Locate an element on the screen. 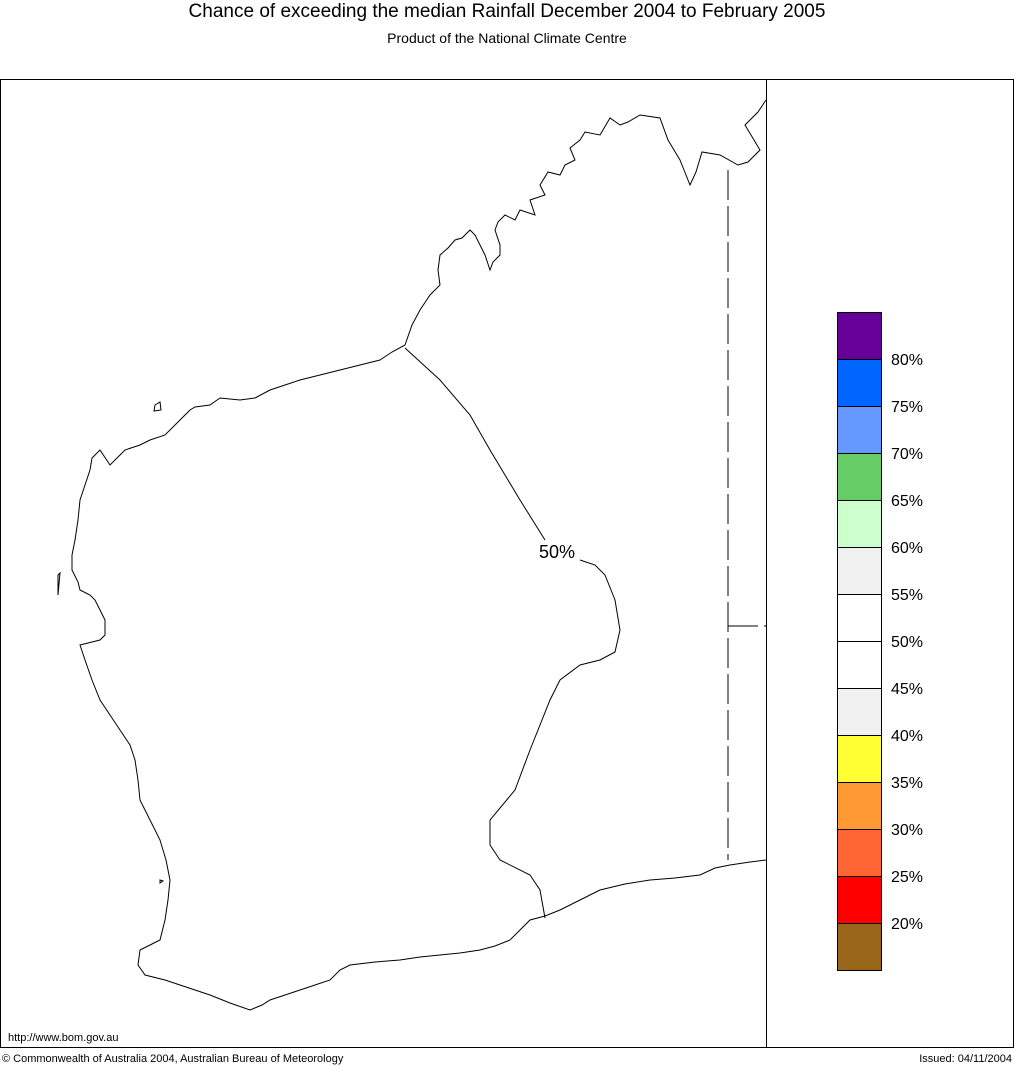  legend-label: 55% is located at coordinates (907, 595).